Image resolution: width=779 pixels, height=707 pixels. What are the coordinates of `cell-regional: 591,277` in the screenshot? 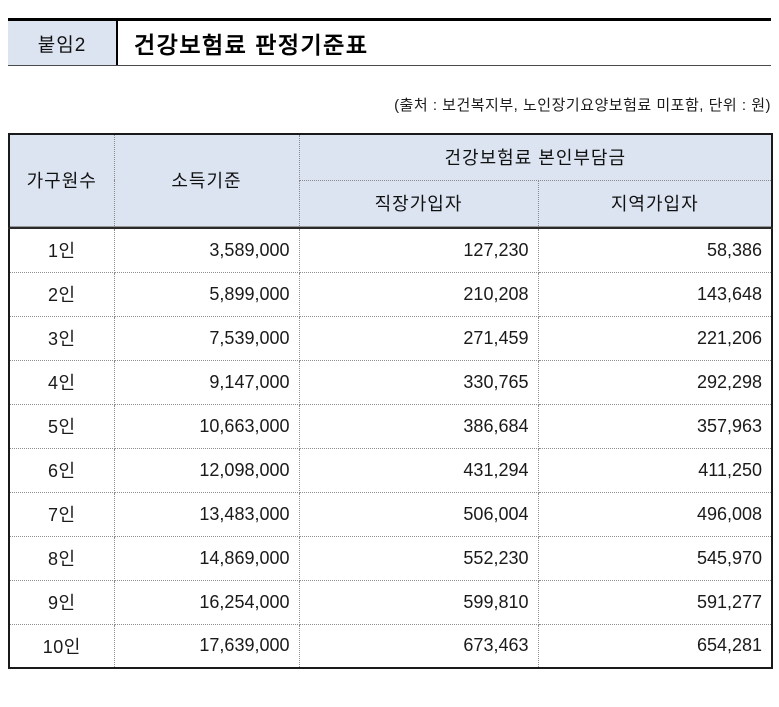 It's located at (655, 602).